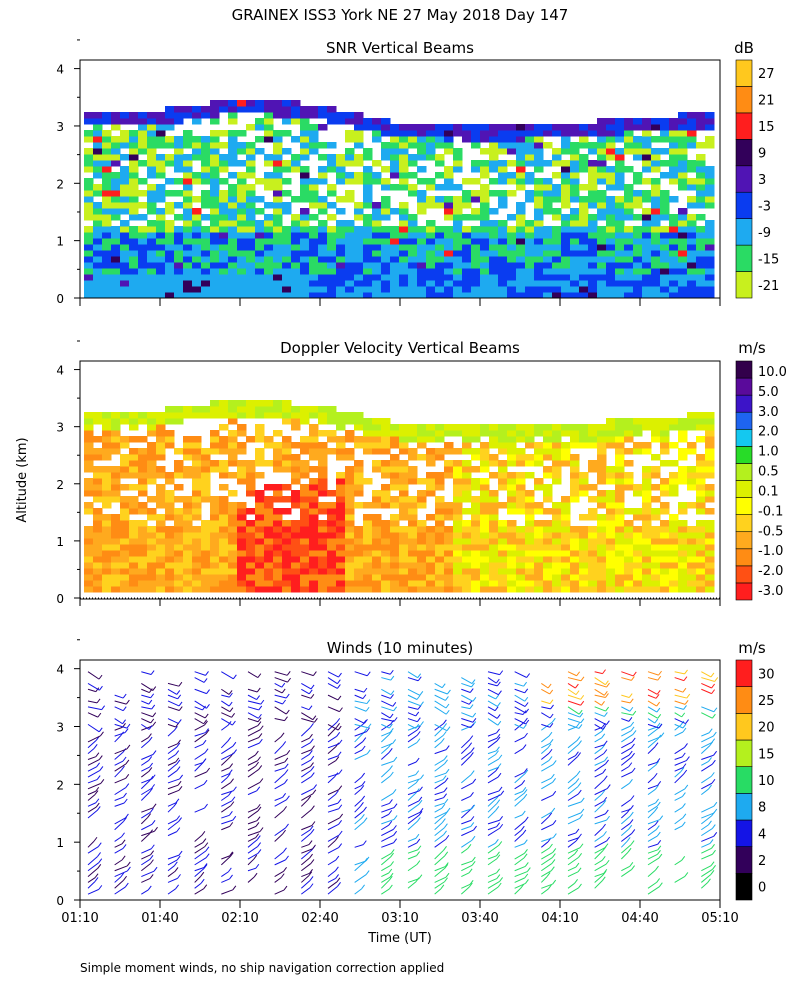 The width and height of the screenshot is (800, 1004). What do you see at coordinates (768, 412) in the screenshot?
I see `colorbar-label: 3.0` at bounding box center [768, 412].